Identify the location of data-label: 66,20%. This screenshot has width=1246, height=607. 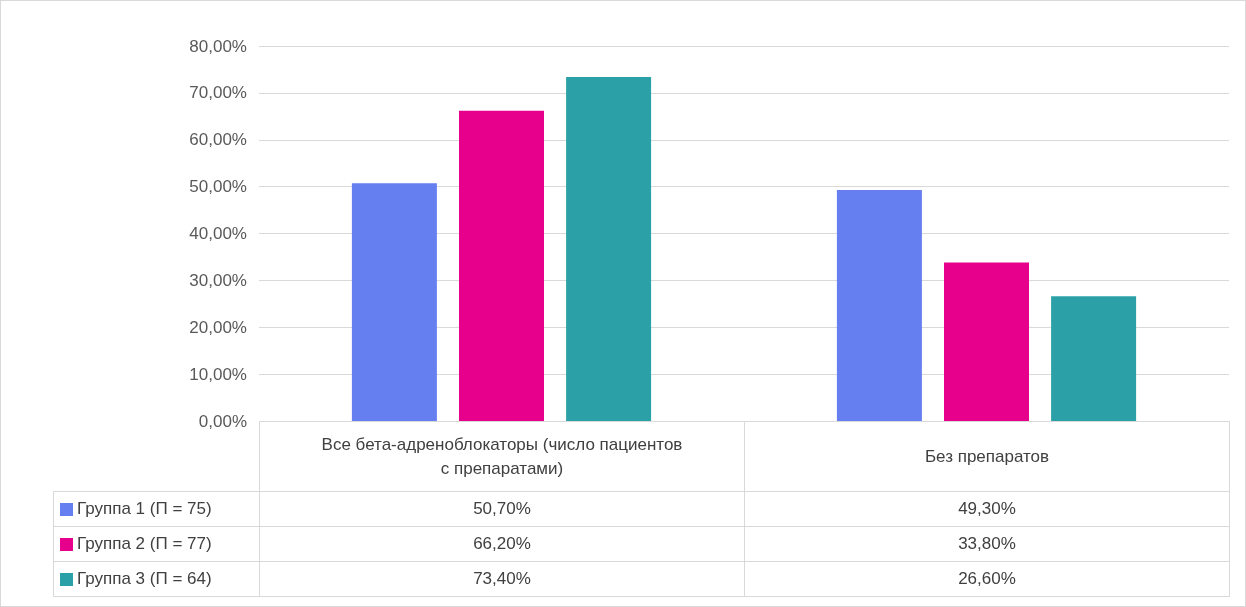
(502, 544).